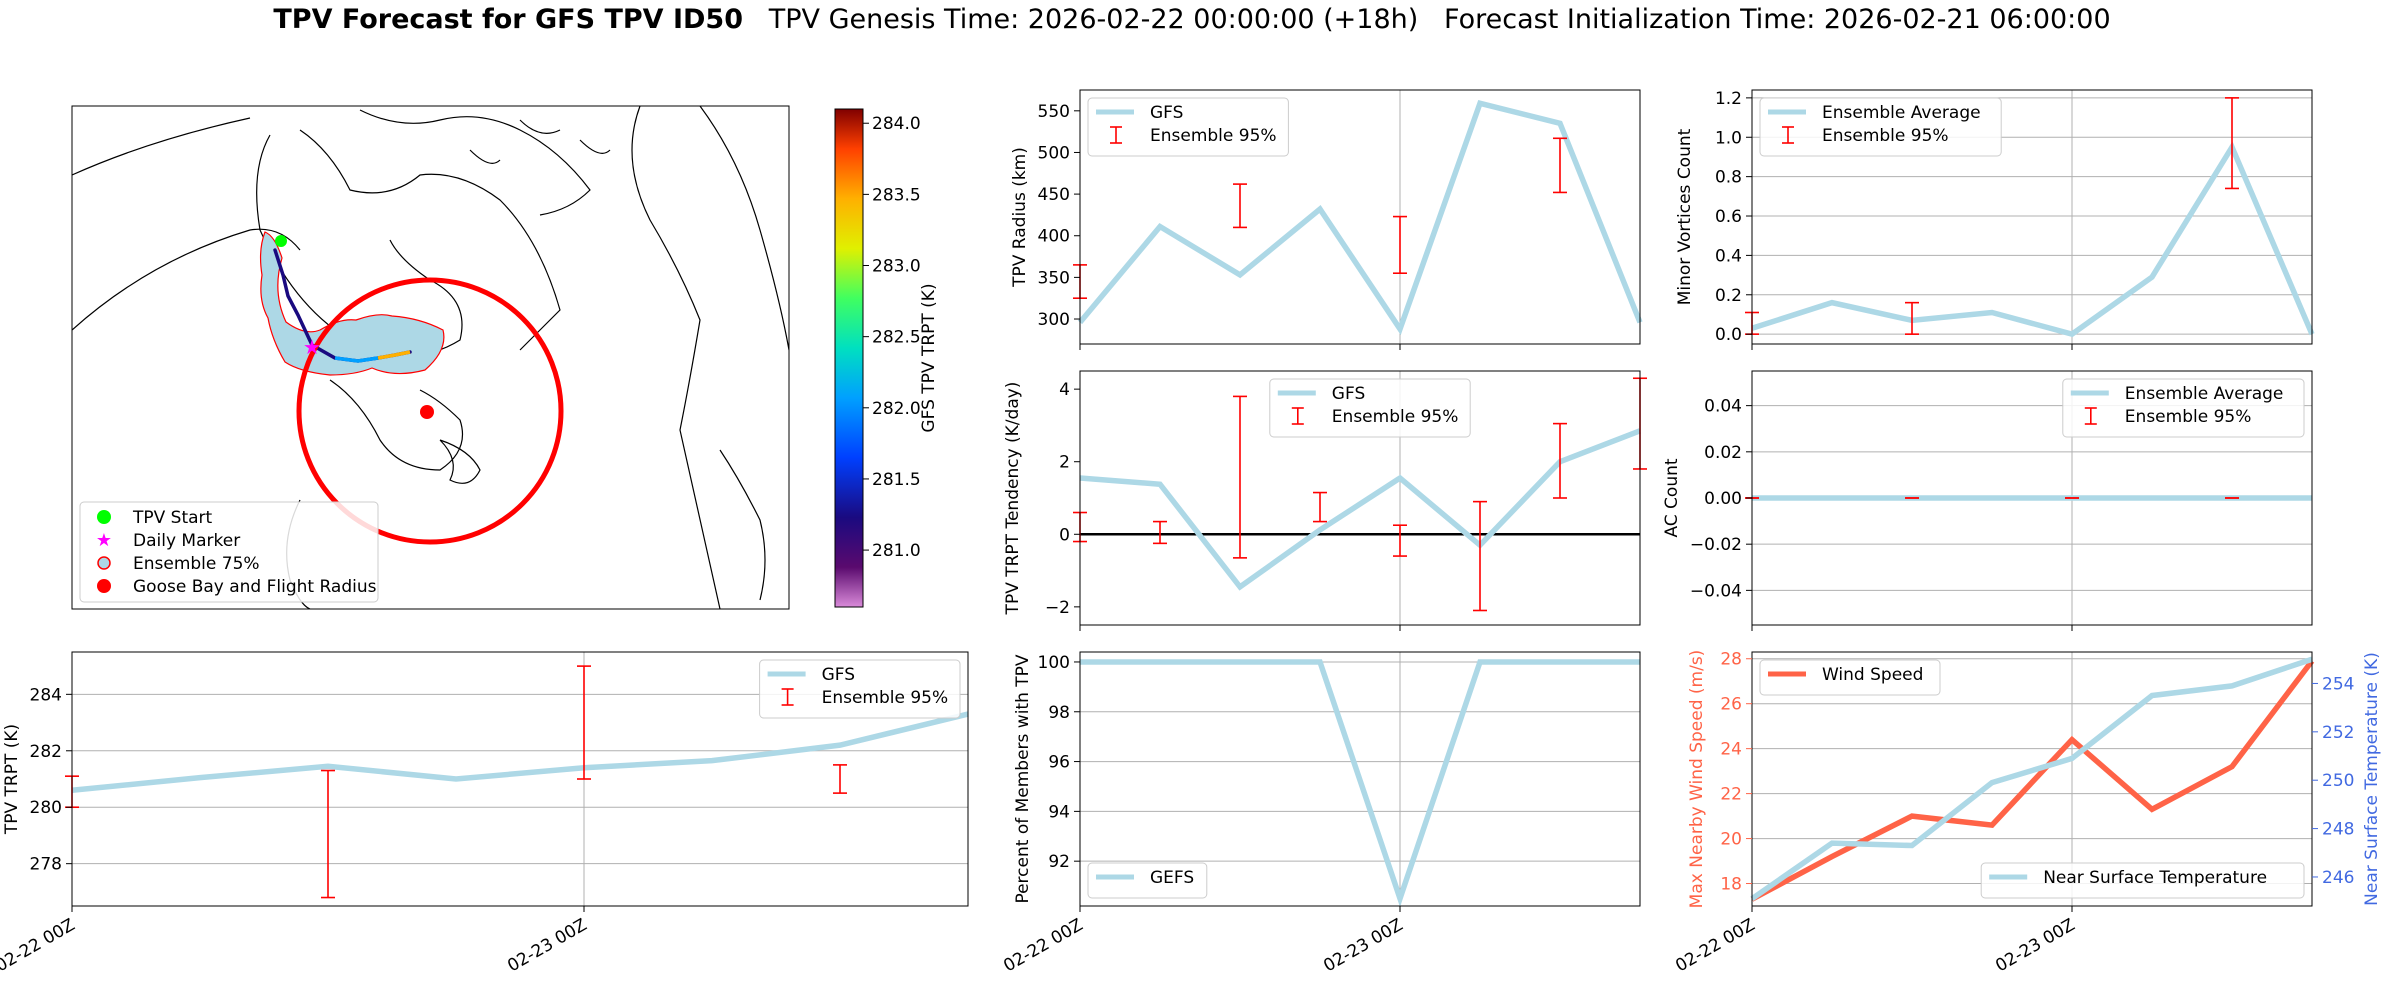  Describe the element at coordinates (1672, 497) in the screenshot. I see `y-axis-label: AC Count` at that location.